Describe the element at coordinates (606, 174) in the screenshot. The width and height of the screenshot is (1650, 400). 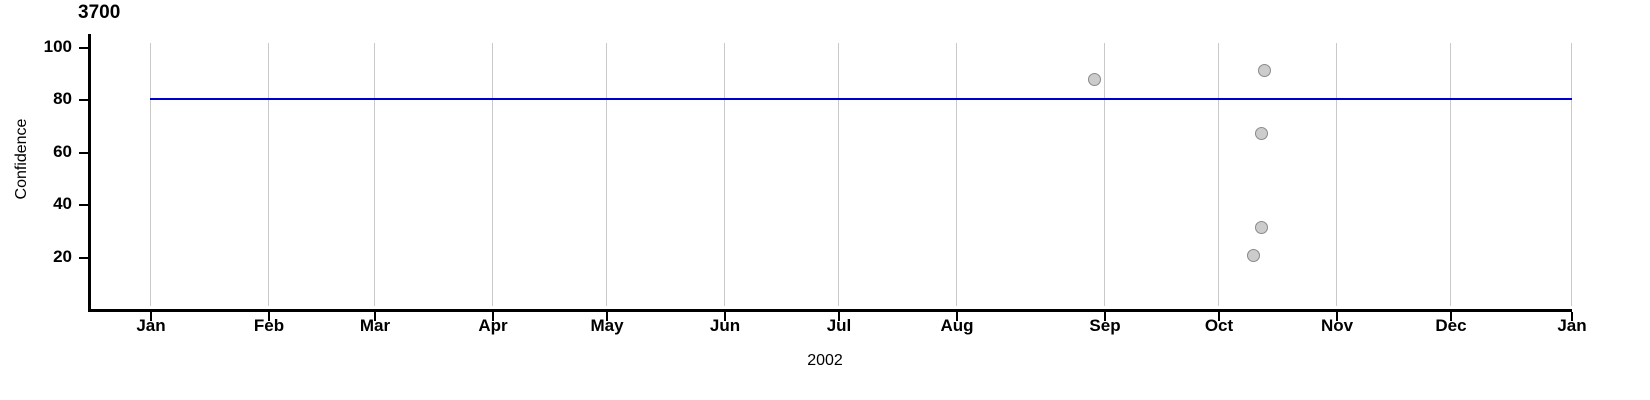
I see `gridline-may` at that location.